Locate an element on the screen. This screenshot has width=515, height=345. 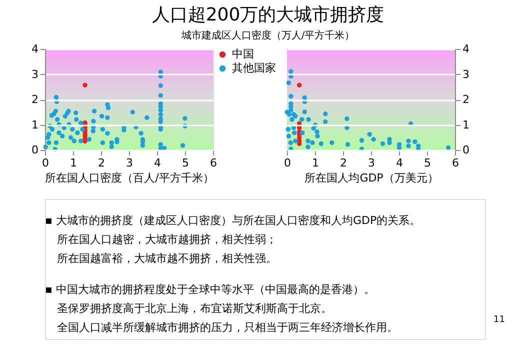
text: 全国人口减半所缓解城市拥挤的压力，只相当于两三年经济增长作用。 is located at coordinates (227, 327).